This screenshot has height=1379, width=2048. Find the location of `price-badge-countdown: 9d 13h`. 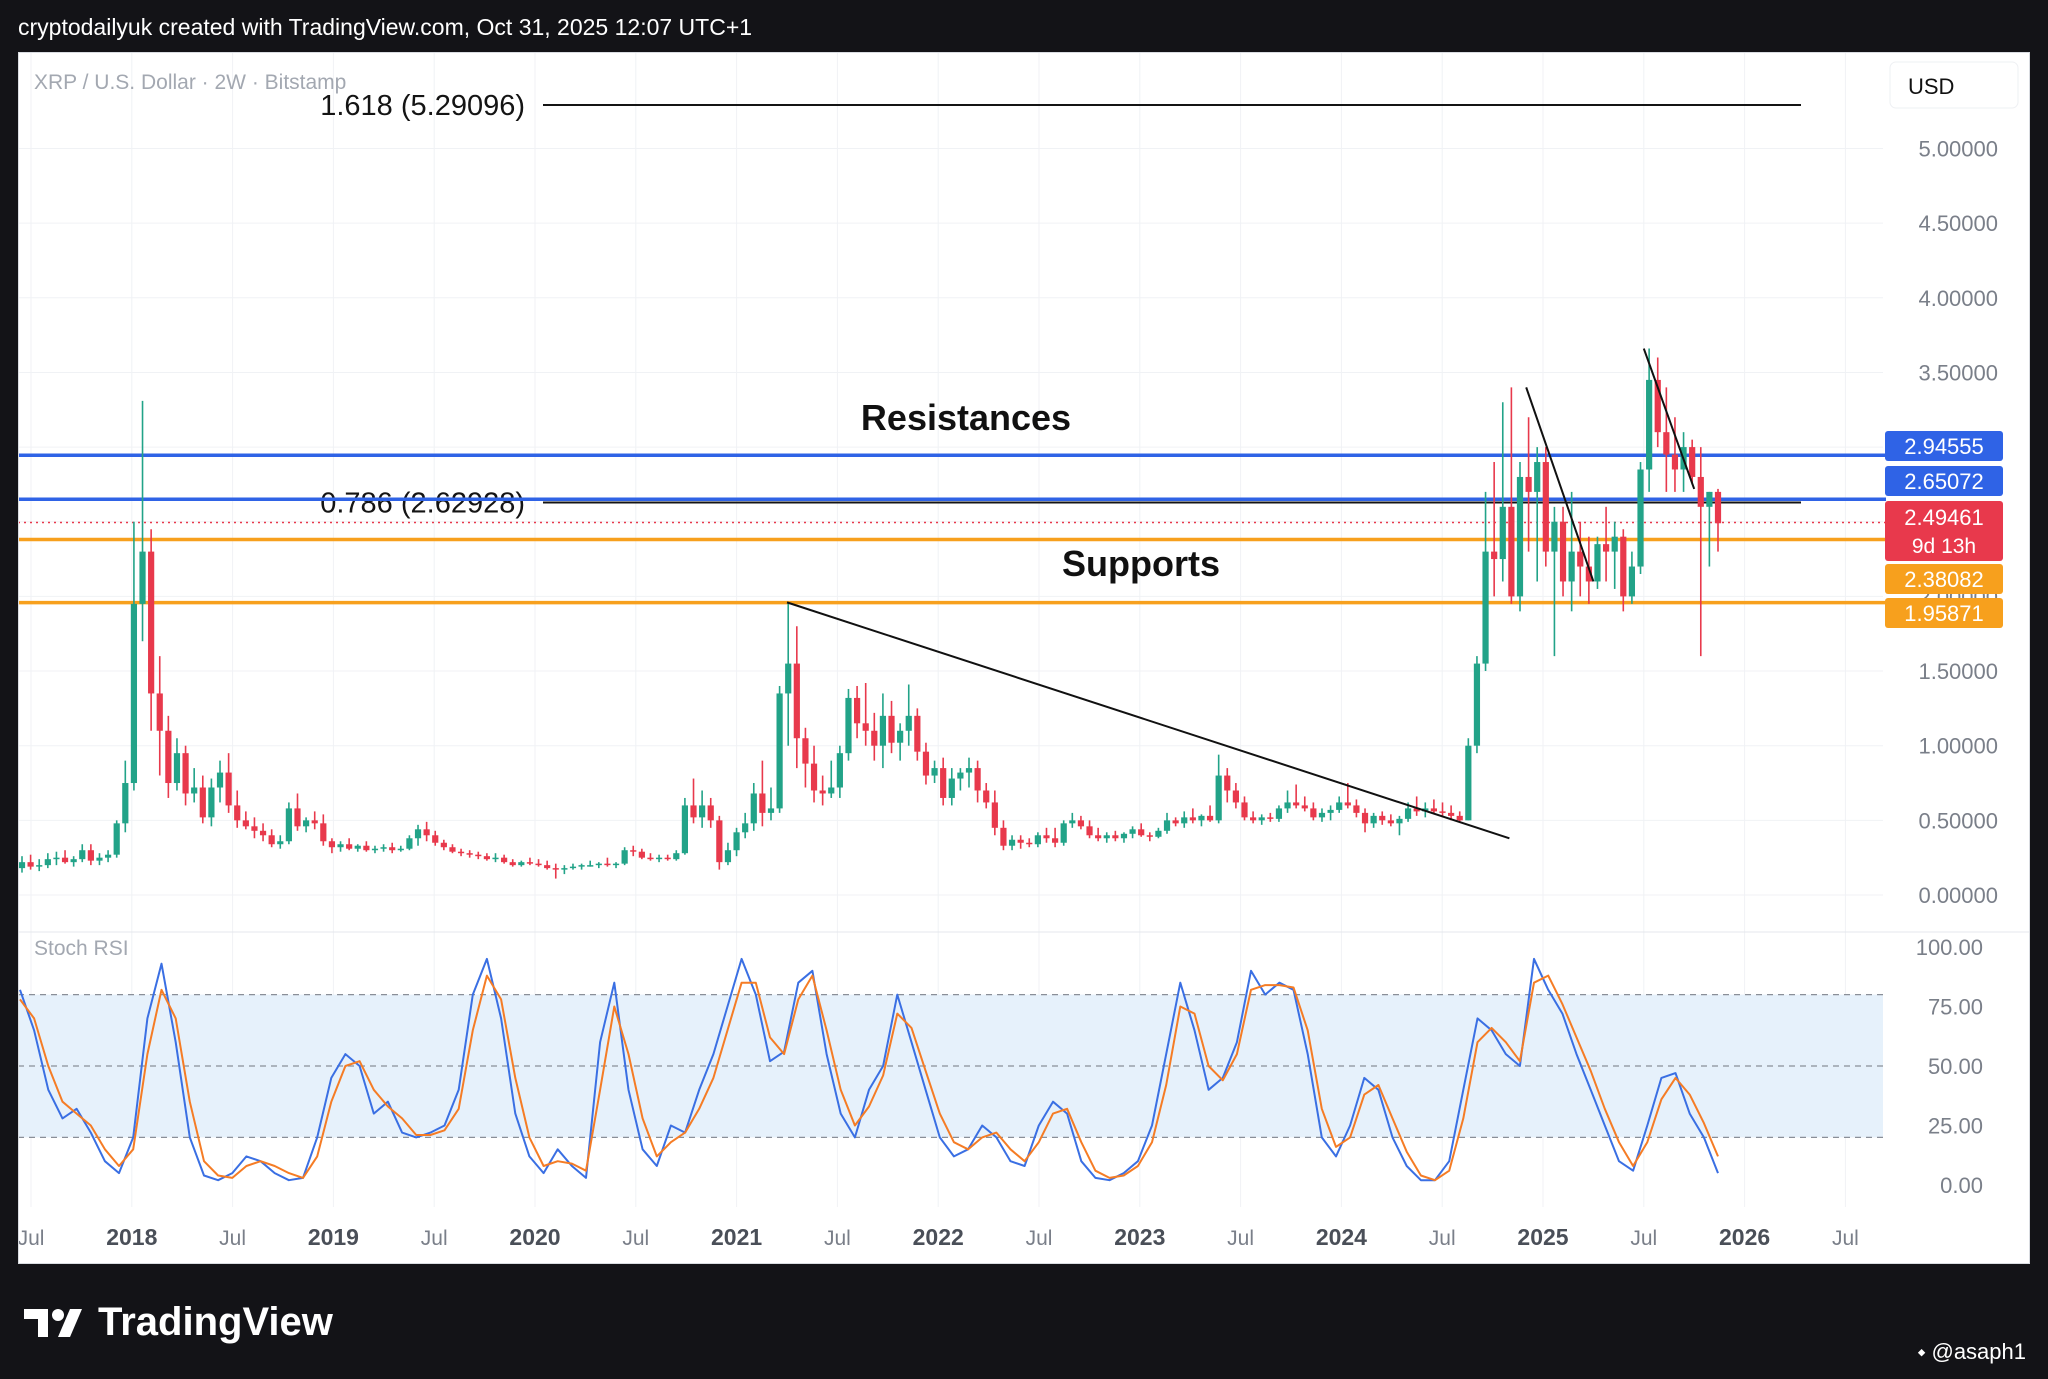

price-badge-countdown: 9d 13h is located at coordinates (1944, 546).